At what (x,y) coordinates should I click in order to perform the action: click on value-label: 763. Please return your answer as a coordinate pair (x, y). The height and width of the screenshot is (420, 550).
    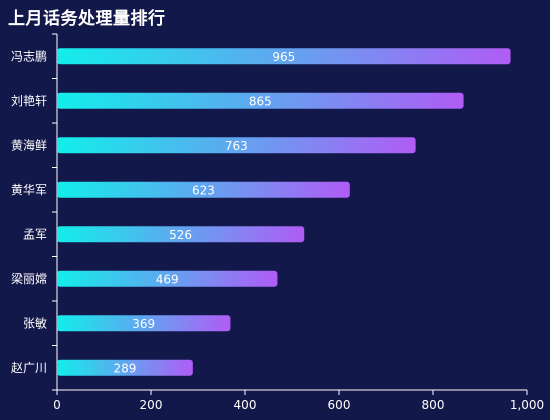
    Looking at the image, I should click on (236, 146).